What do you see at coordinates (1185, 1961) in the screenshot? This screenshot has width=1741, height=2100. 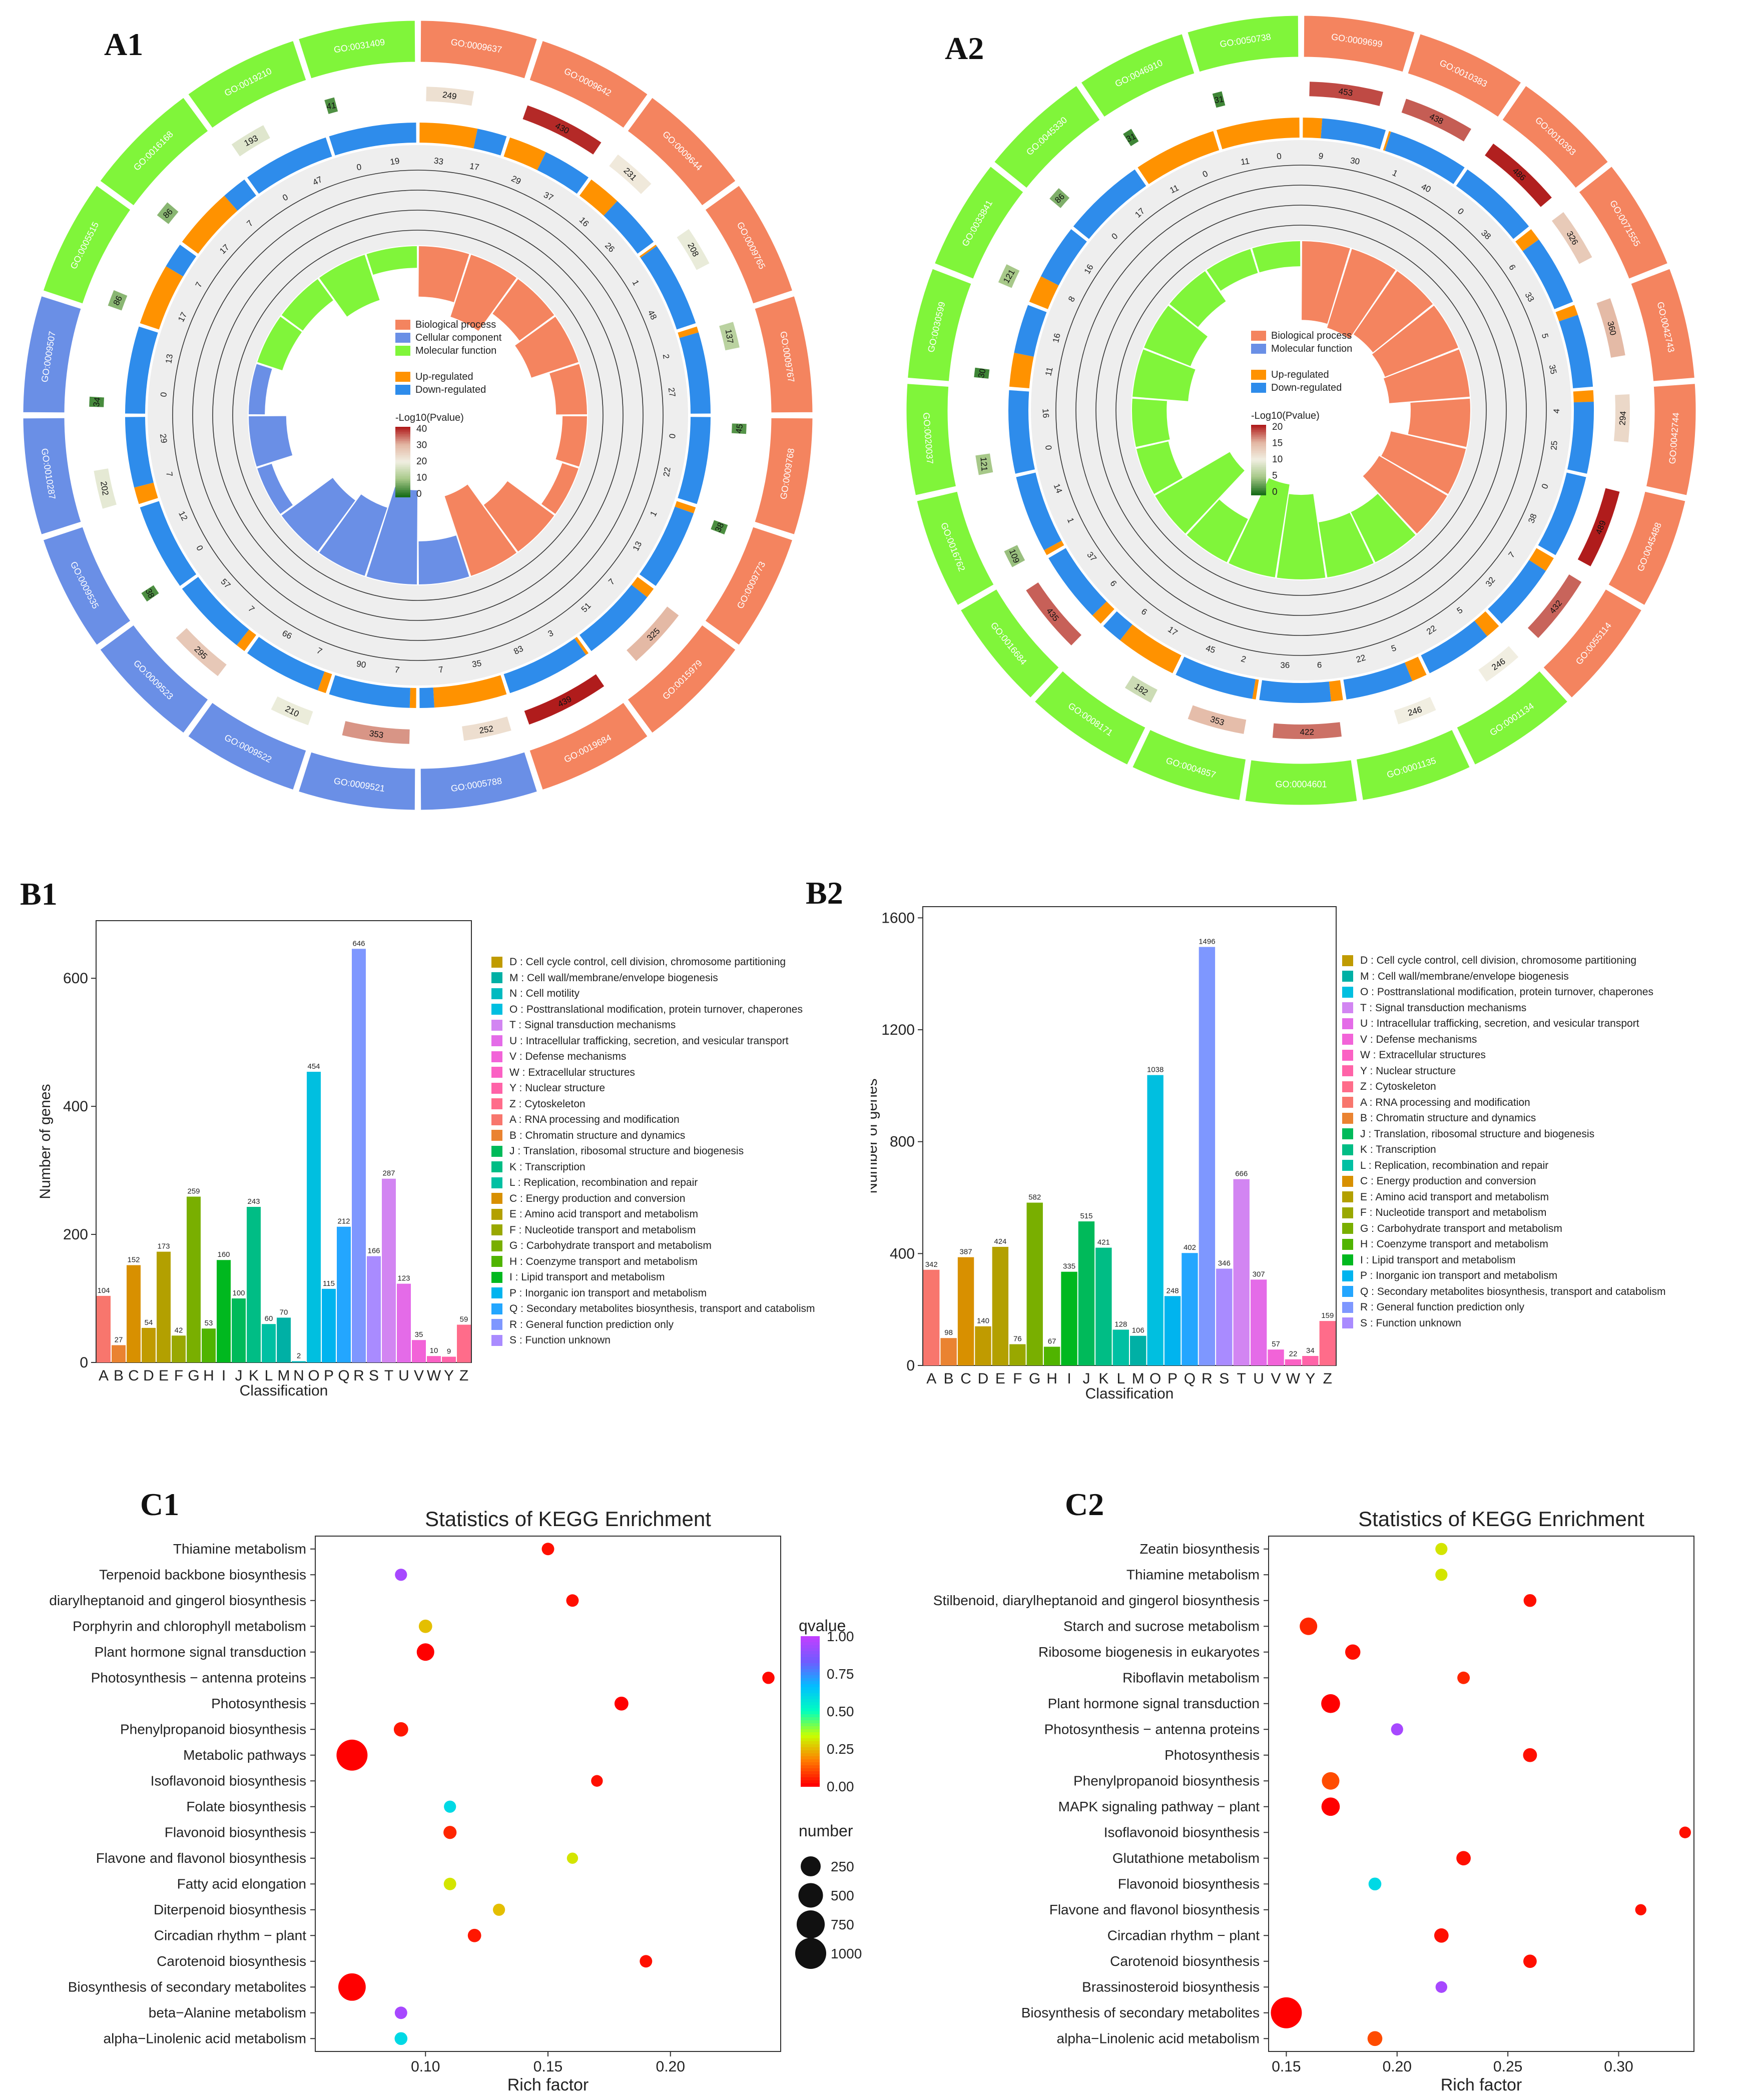 I see `pathway-label: Carotenoid biosynthesis` at bounding box center [1185, 1961].